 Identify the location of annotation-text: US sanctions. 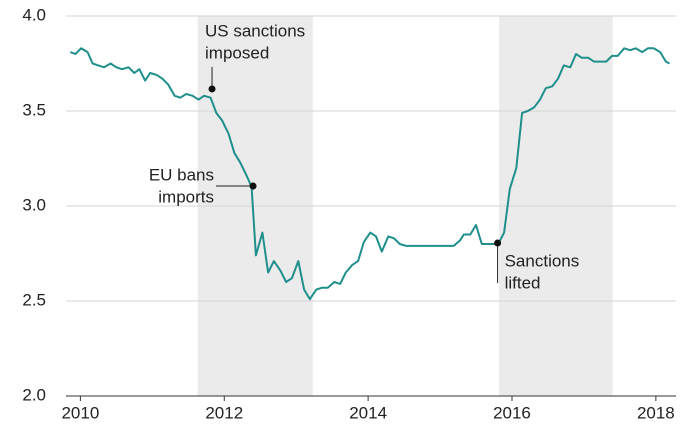
(255, 30).